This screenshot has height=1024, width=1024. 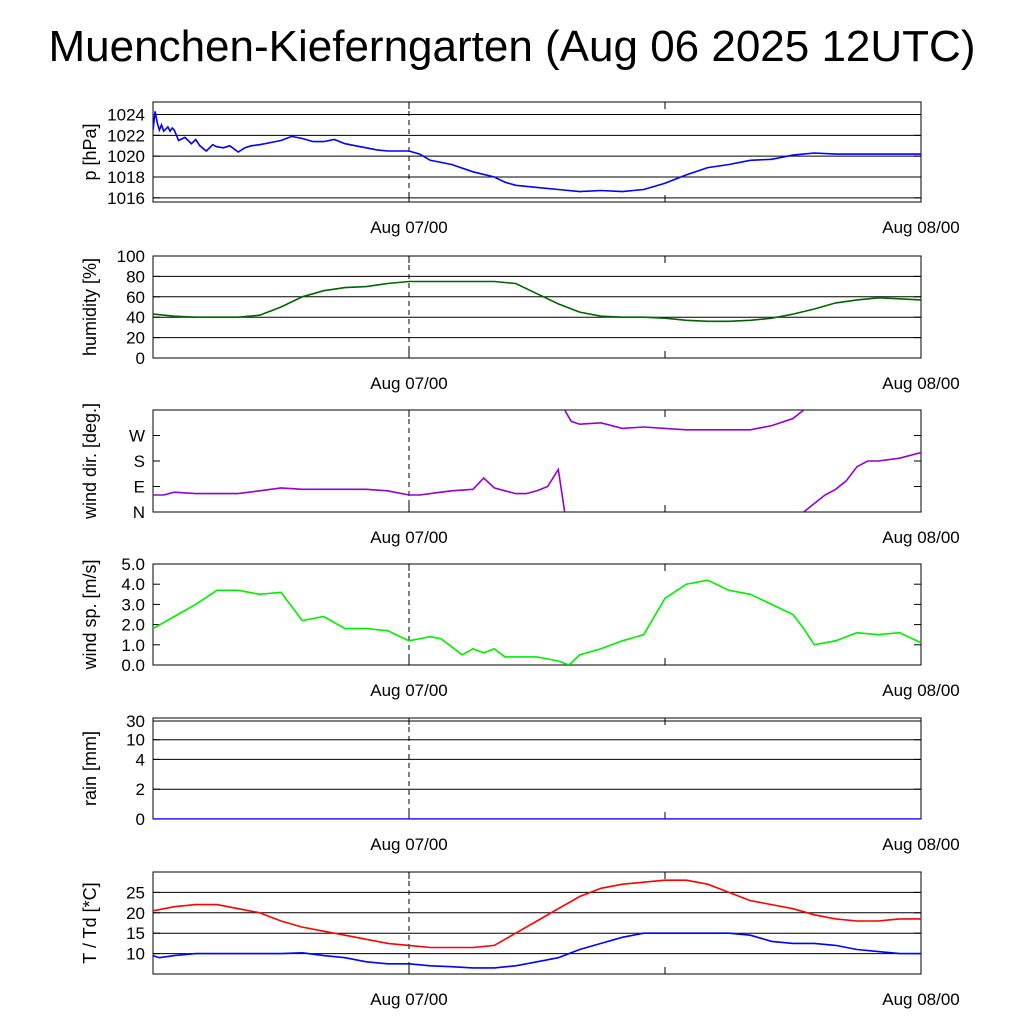 What do you see at coordinates (921, 690) in the screenshot?
I see `wind_speed-xtick-label: Aug 08/00` at bounding box center [921, 690].